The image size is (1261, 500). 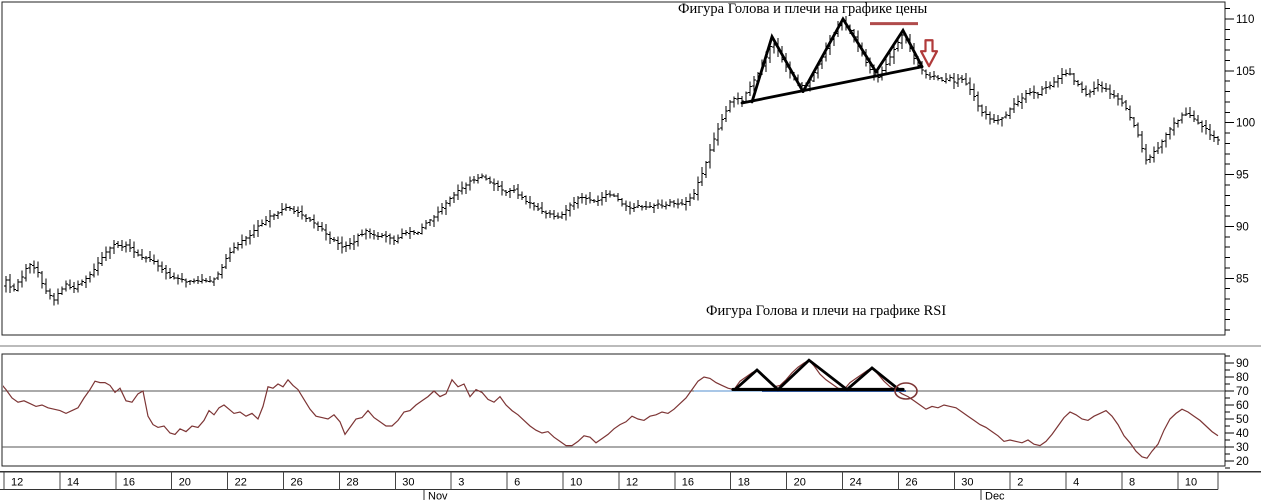 I want to click on svg-text: 3, so click(x=461, y=483).